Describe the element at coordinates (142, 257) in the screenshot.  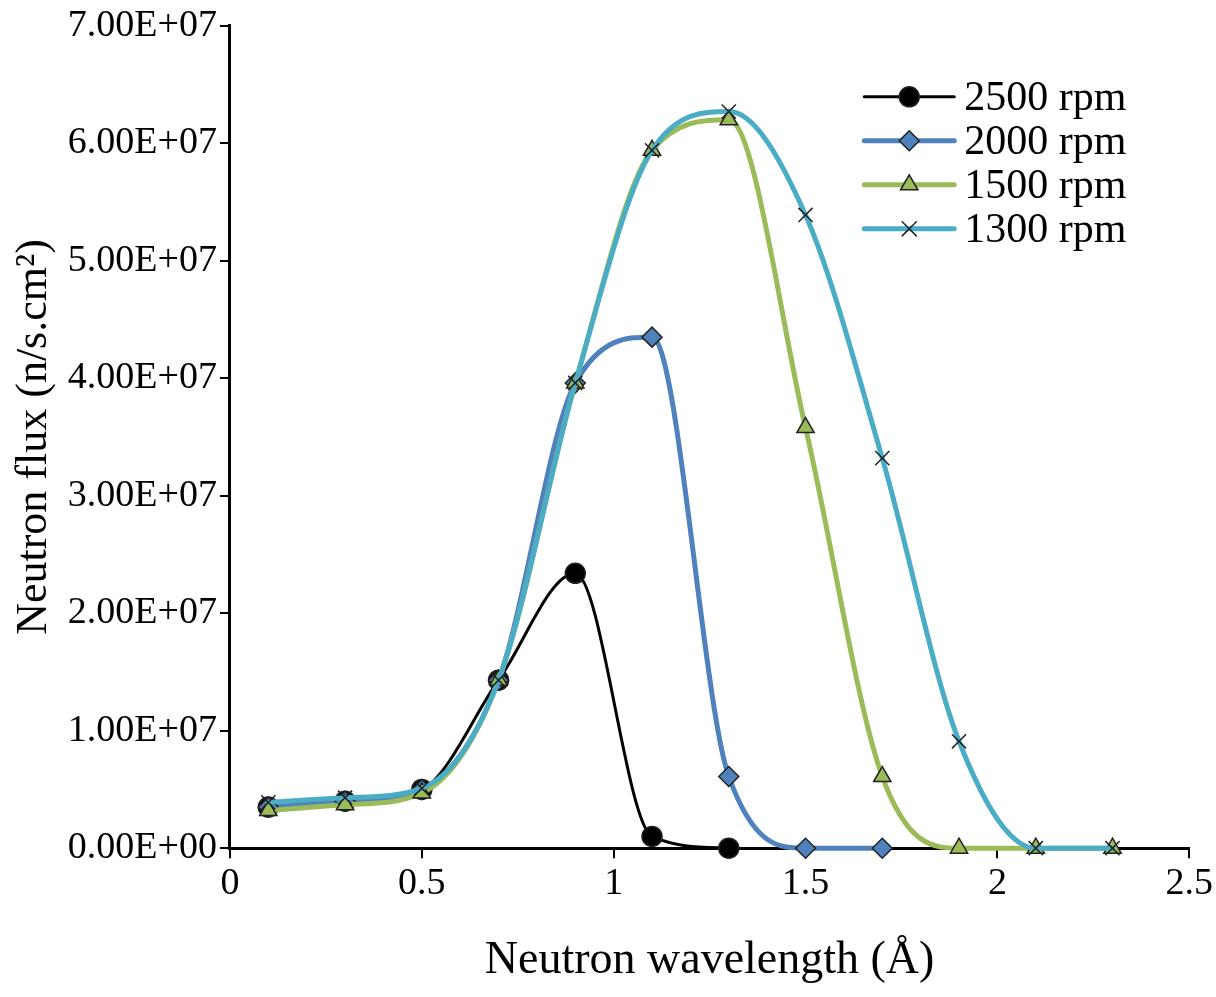
I see `y-tick-label: 5.00E+07` at that location.